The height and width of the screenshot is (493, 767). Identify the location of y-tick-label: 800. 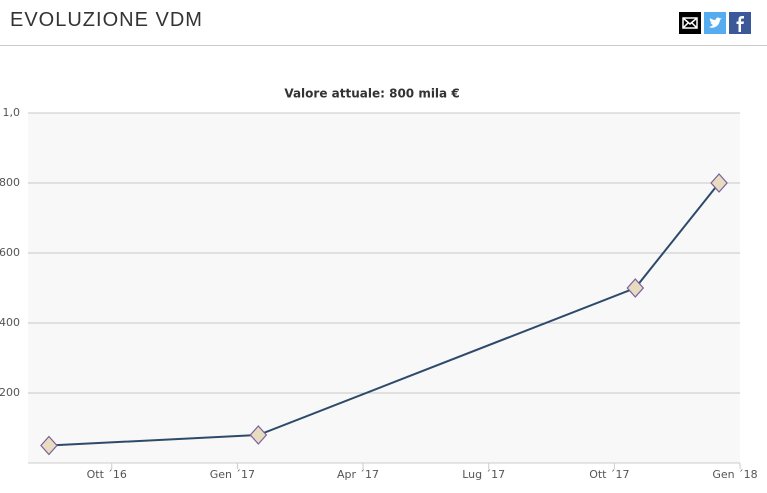
(10, 182).